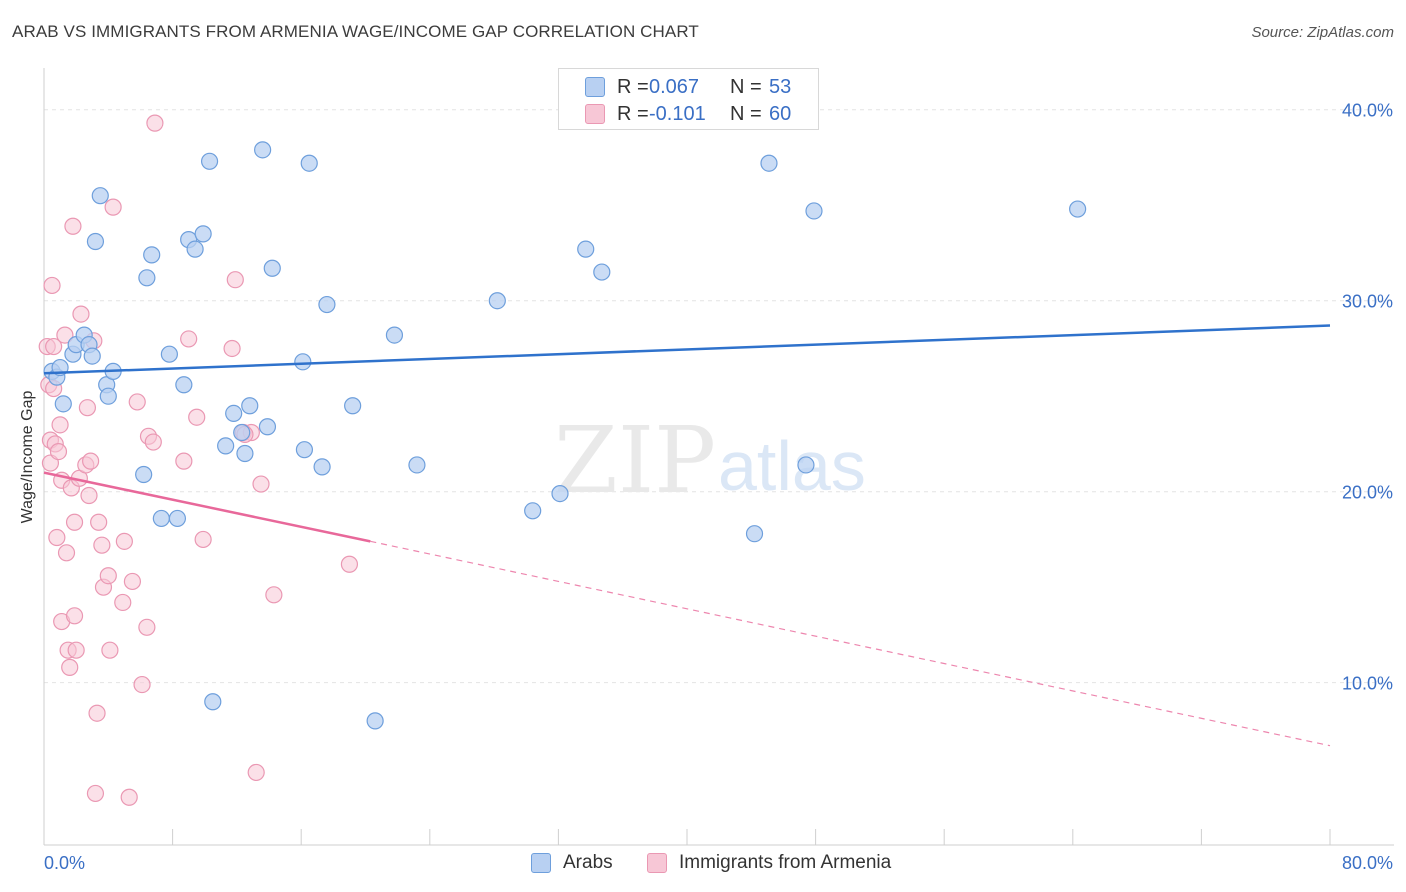 The image size is (1406, 892). What do you see at coordinates (1367, 863) in the screenshot?
I see `x-tick-label-right: 80.0%` at bounding box center [1367, 863].